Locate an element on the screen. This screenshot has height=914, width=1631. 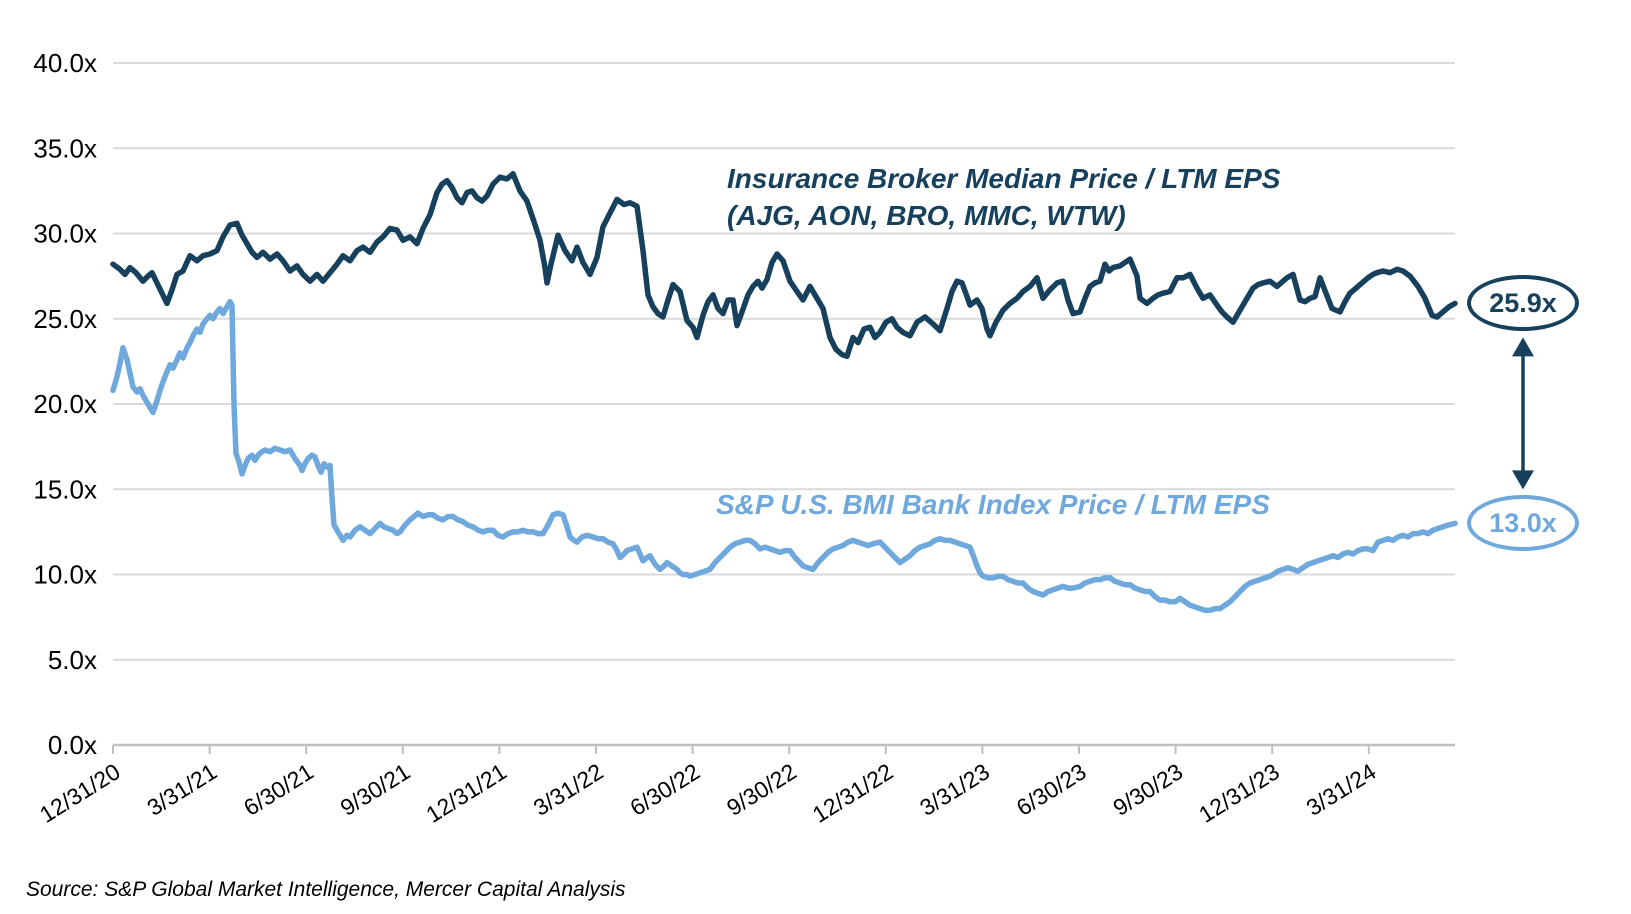
y-axis-label: 35.0x is located at coordinates (65, 148).